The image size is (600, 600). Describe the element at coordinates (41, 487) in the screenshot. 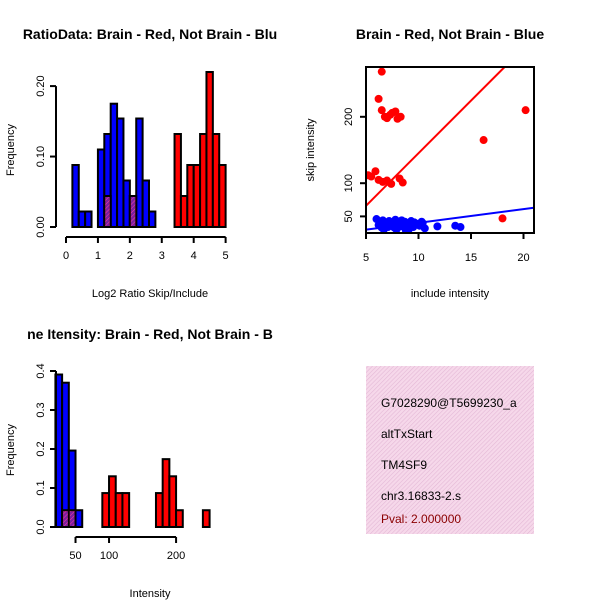

I see `y-tick-label: 0.1` at that location.